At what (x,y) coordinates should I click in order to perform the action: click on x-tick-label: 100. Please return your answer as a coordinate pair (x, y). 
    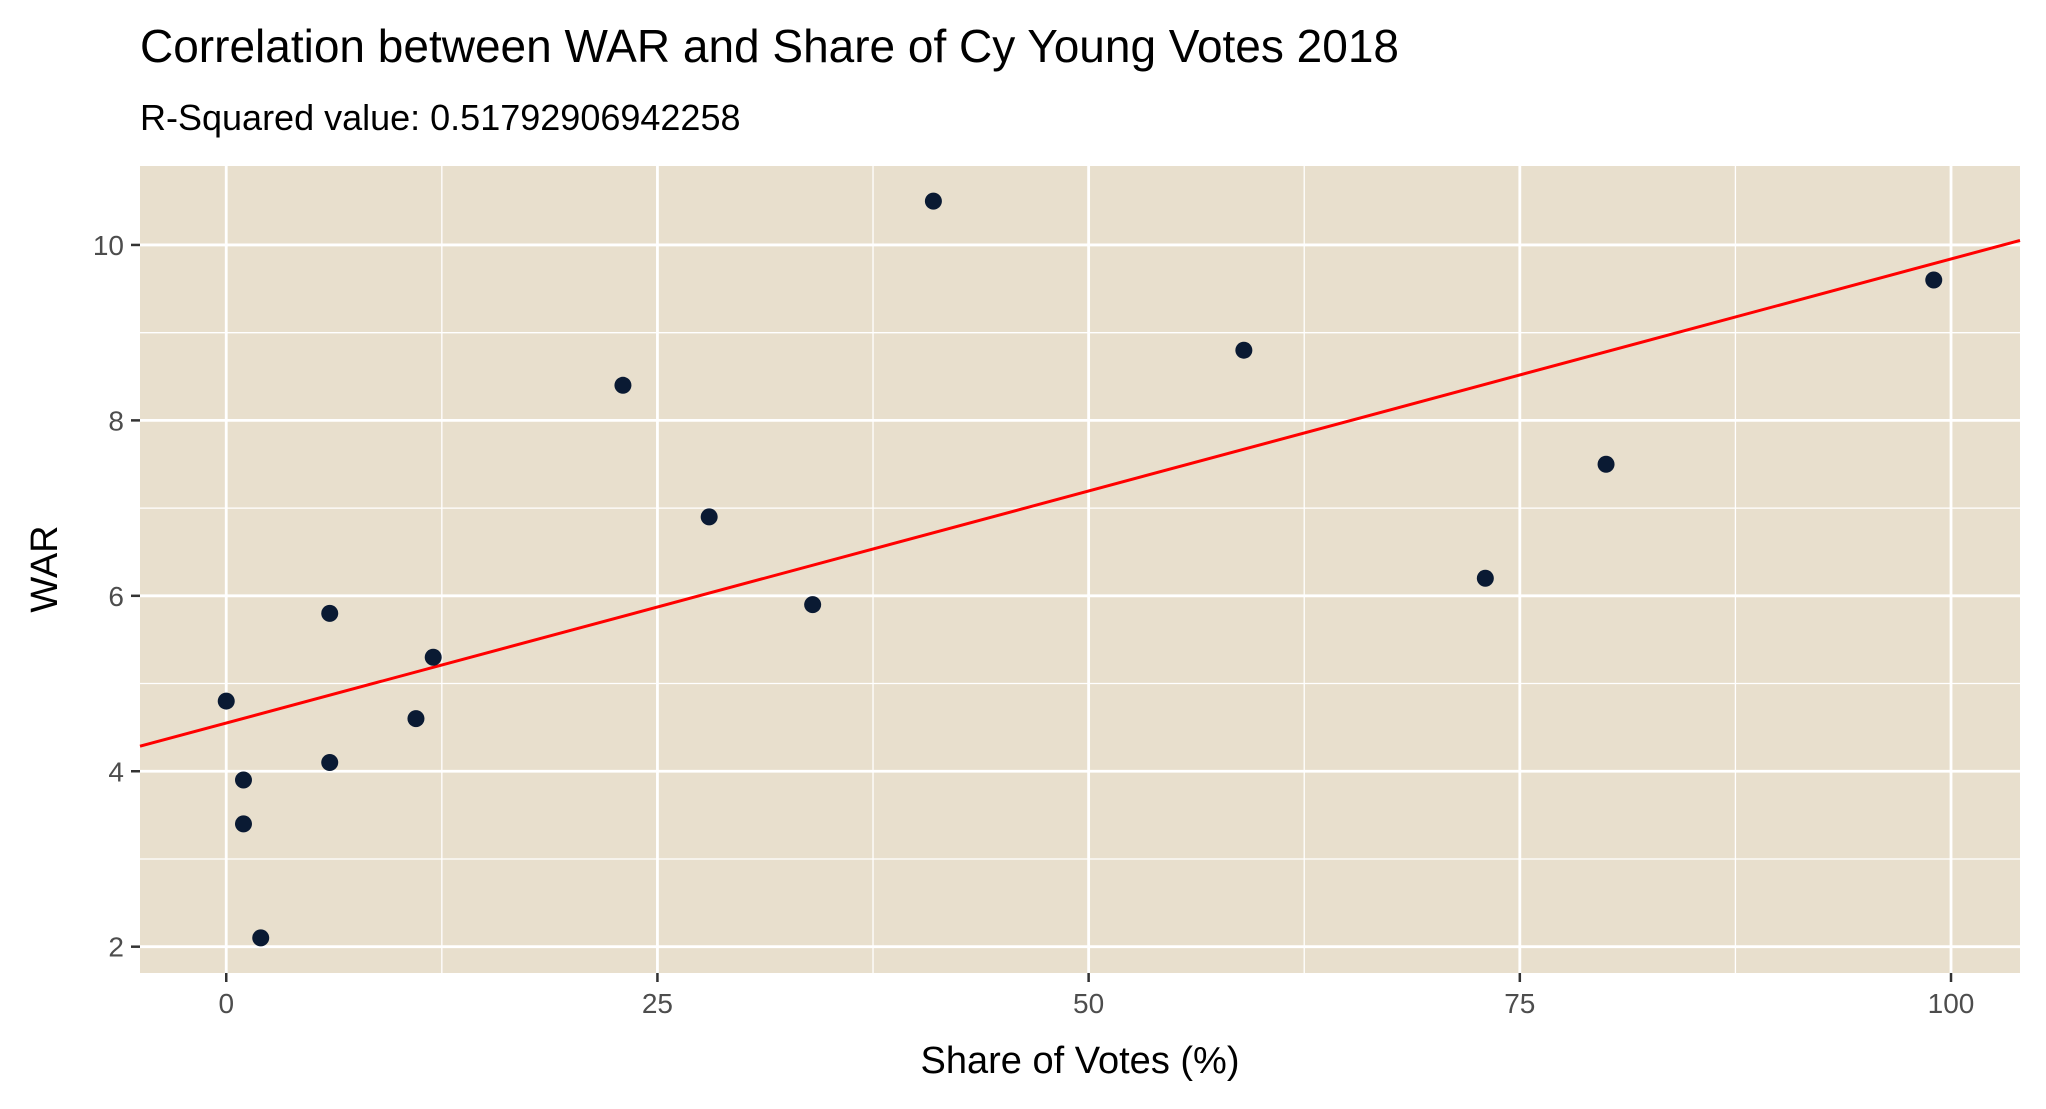
    Looking at the image, I should click on (1951, 1003).